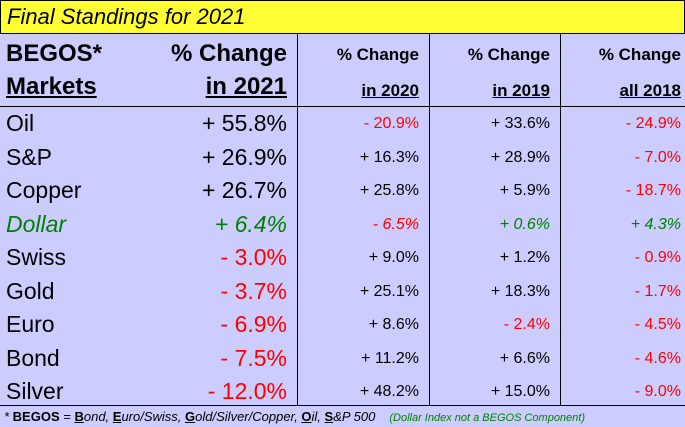  Describe the element at coordinates (520, 291) in the screenshot. I see `change-2019-value: + 18.3%` at that location.